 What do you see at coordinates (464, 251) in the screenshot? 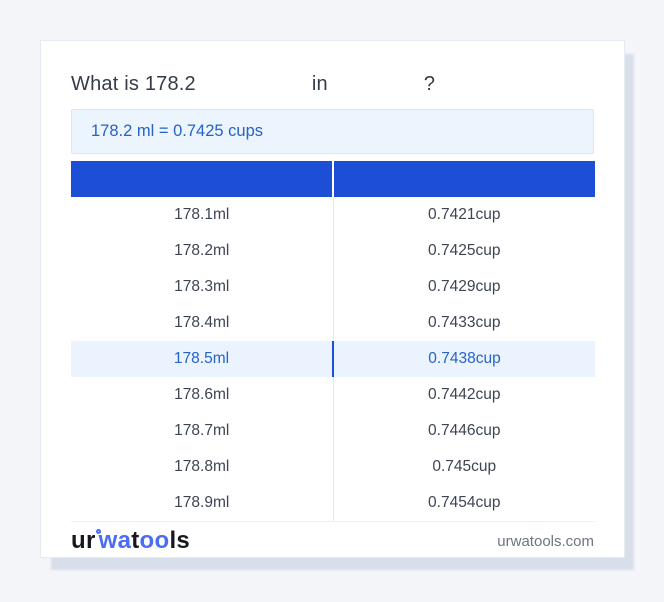
I see `cell-cup-value: 0.7425cup` at bounding box center [464, 251].